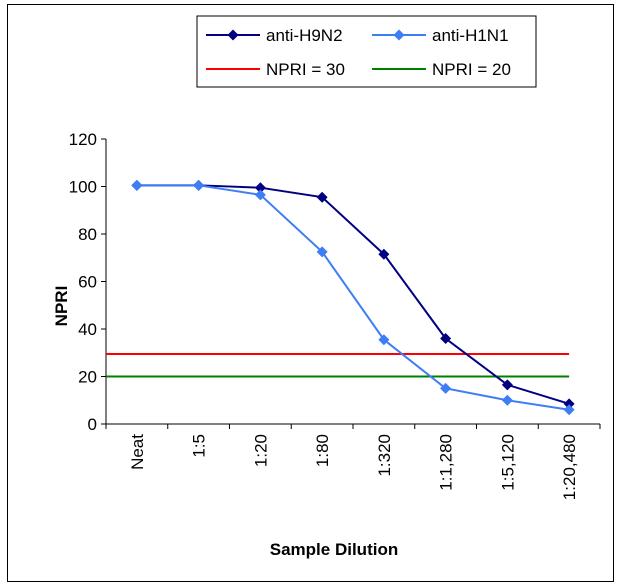 The width and height of the screenshot is (621, 588). I want to click on x-tick-label: 1:20,480, so click(569, 467).